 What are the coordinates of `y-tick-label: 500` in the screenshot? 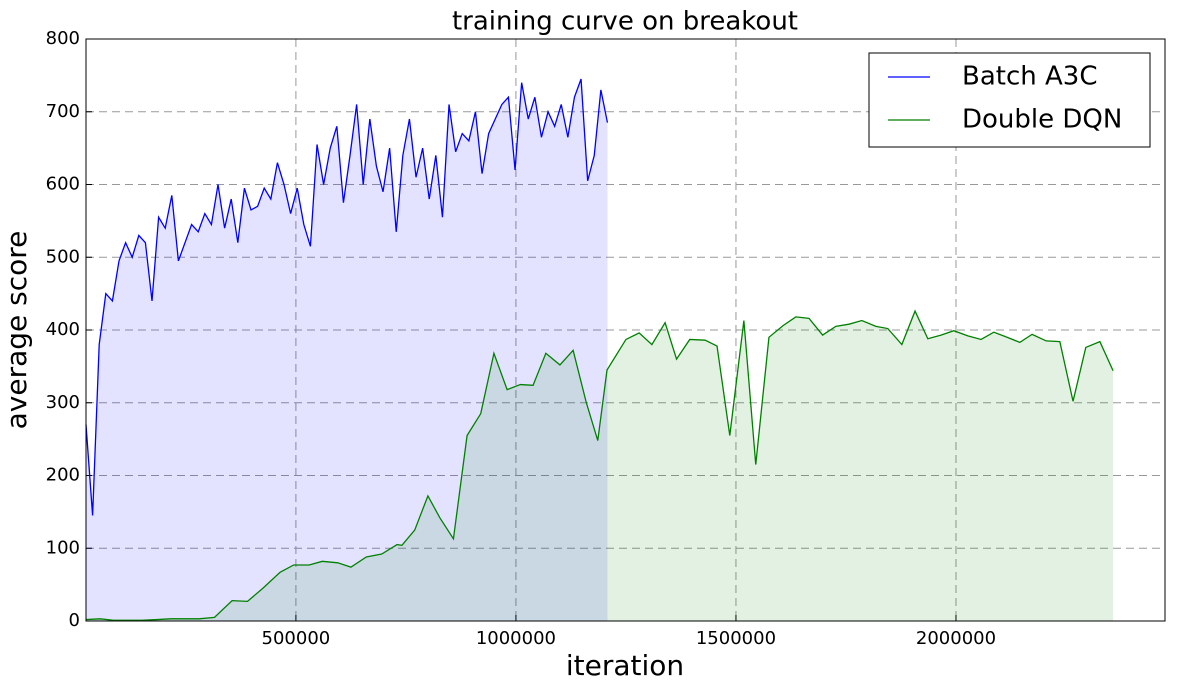 It's located at (63, 256).